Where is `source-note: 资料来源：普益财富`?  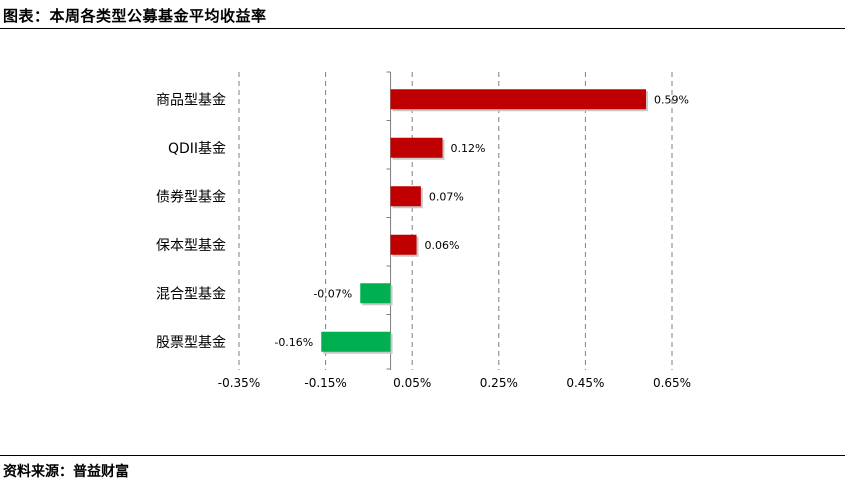 source-note: 资料来源：普益财富 is located at coordinates (66, 472).